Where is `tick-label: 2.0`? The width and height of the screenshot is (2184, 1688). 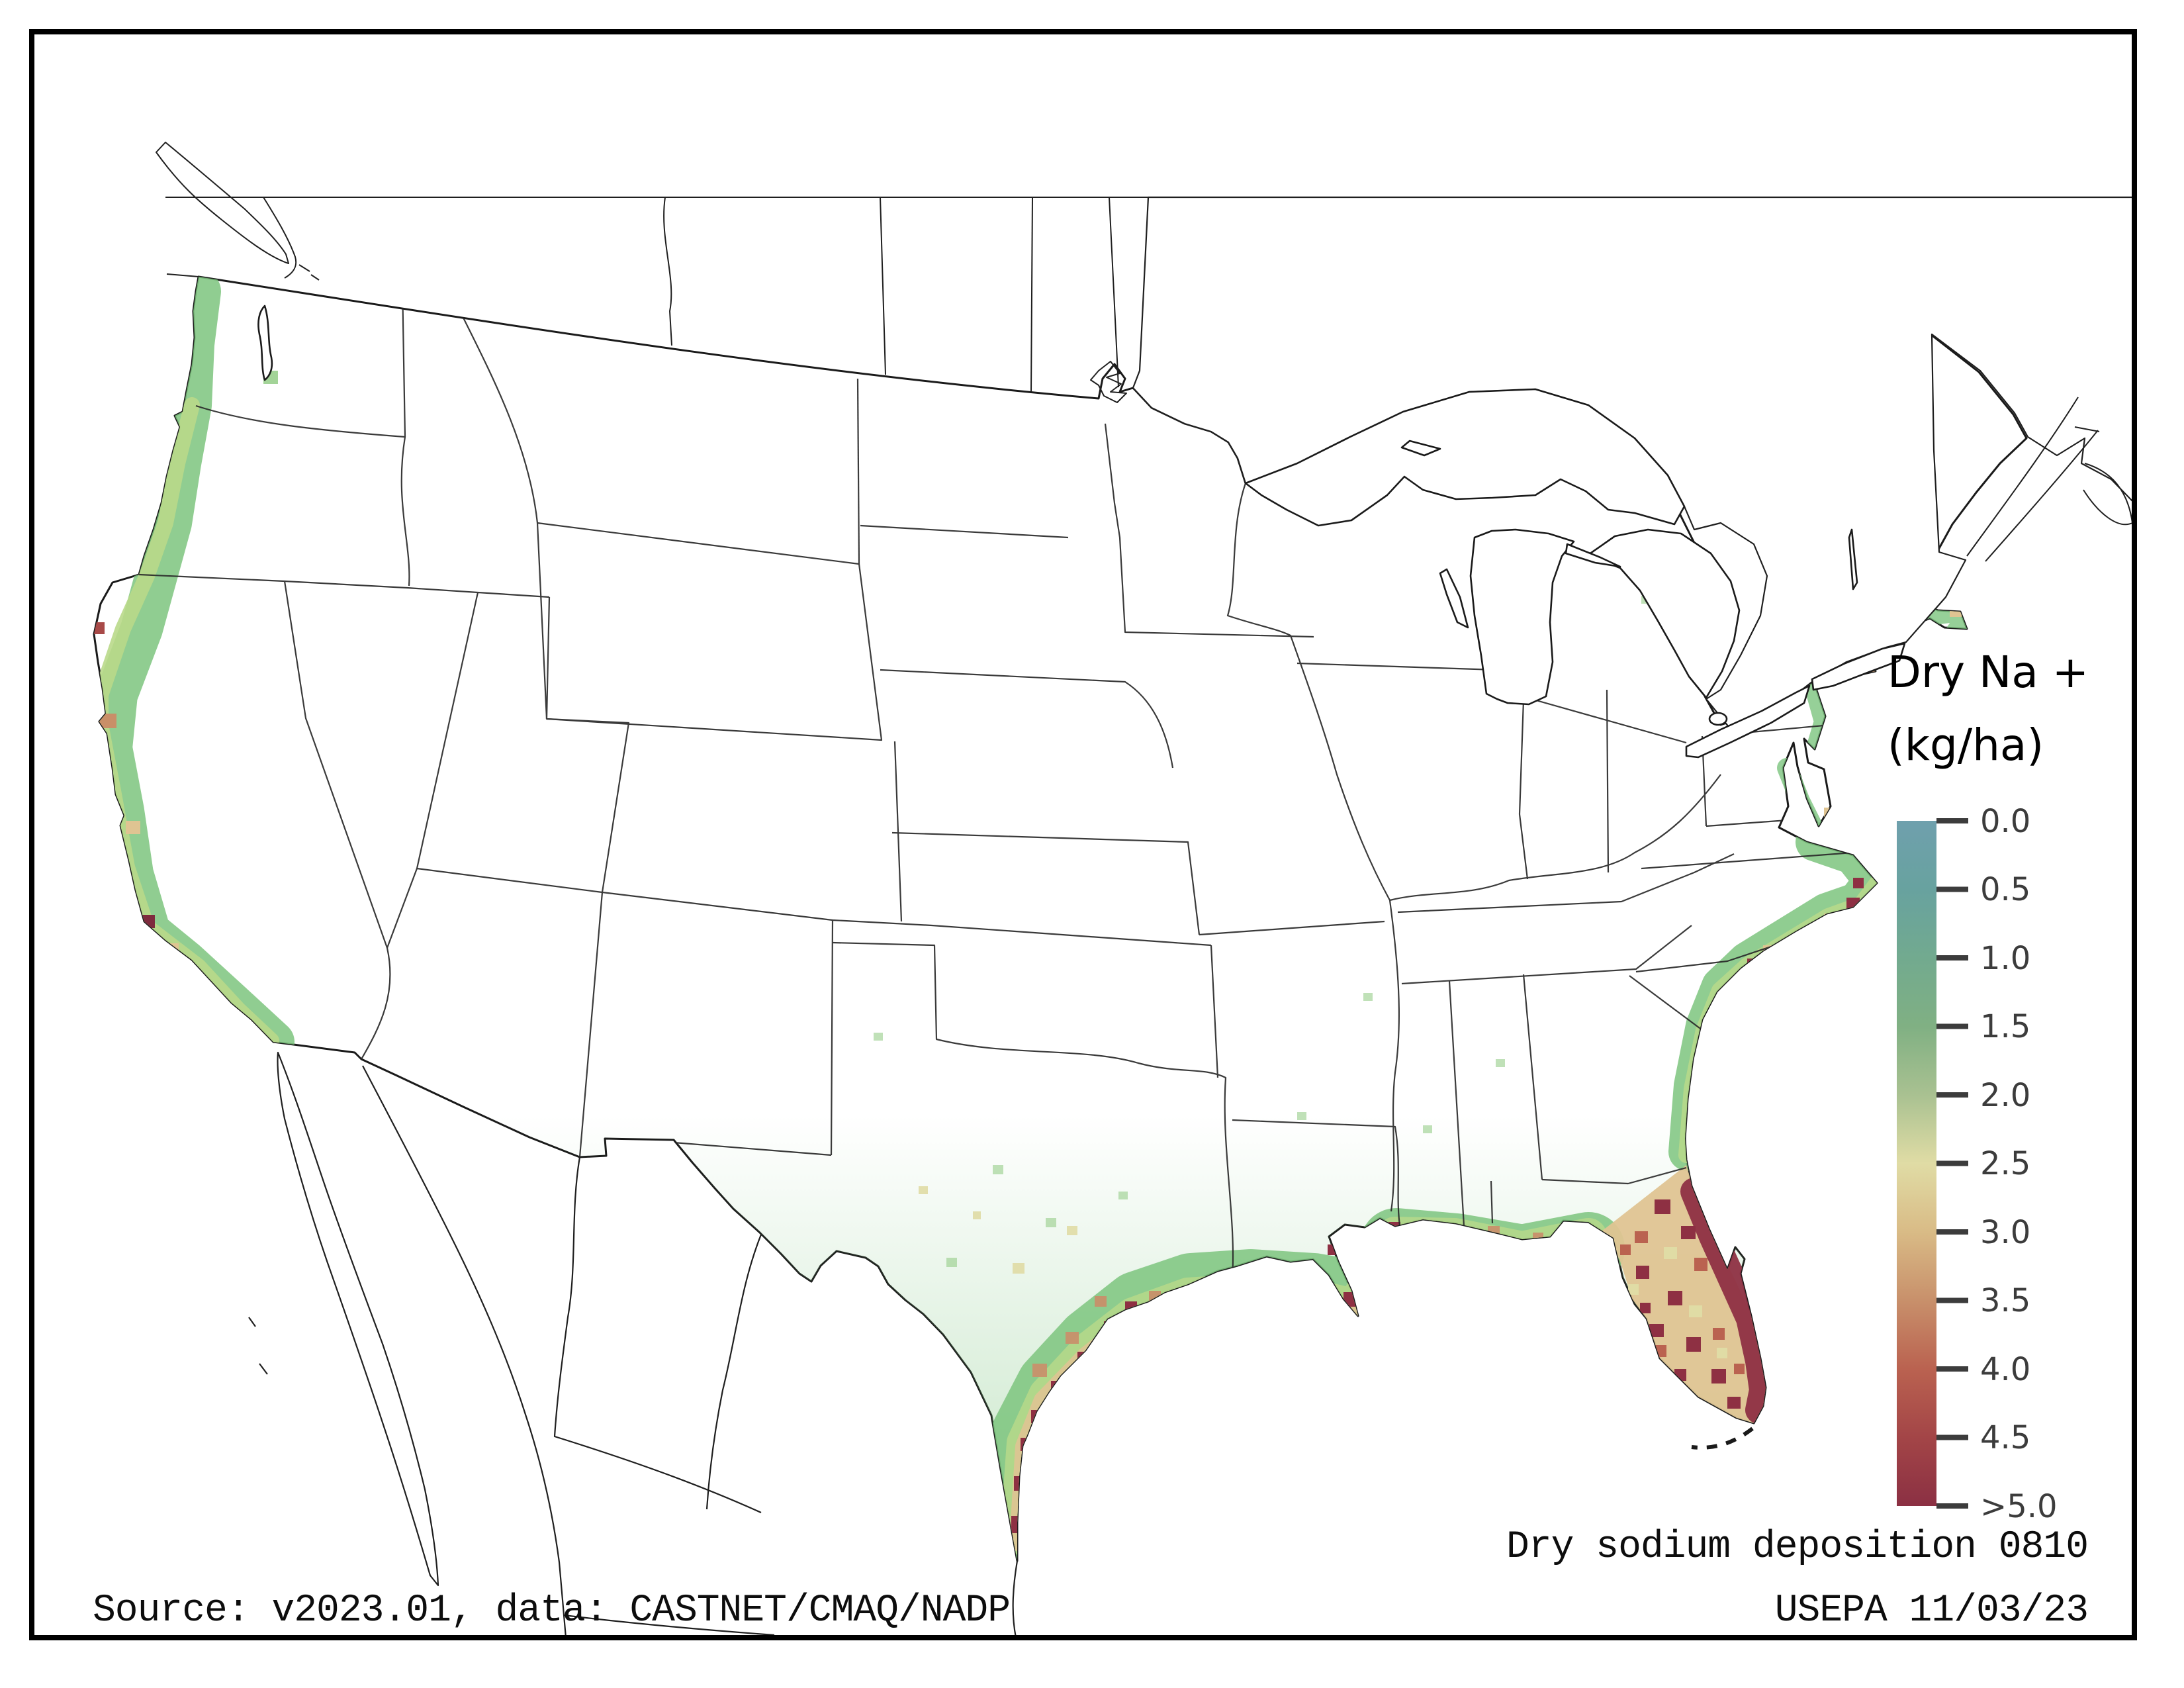 tick-label: 2.0 is located at coordinates (2005, 1095).